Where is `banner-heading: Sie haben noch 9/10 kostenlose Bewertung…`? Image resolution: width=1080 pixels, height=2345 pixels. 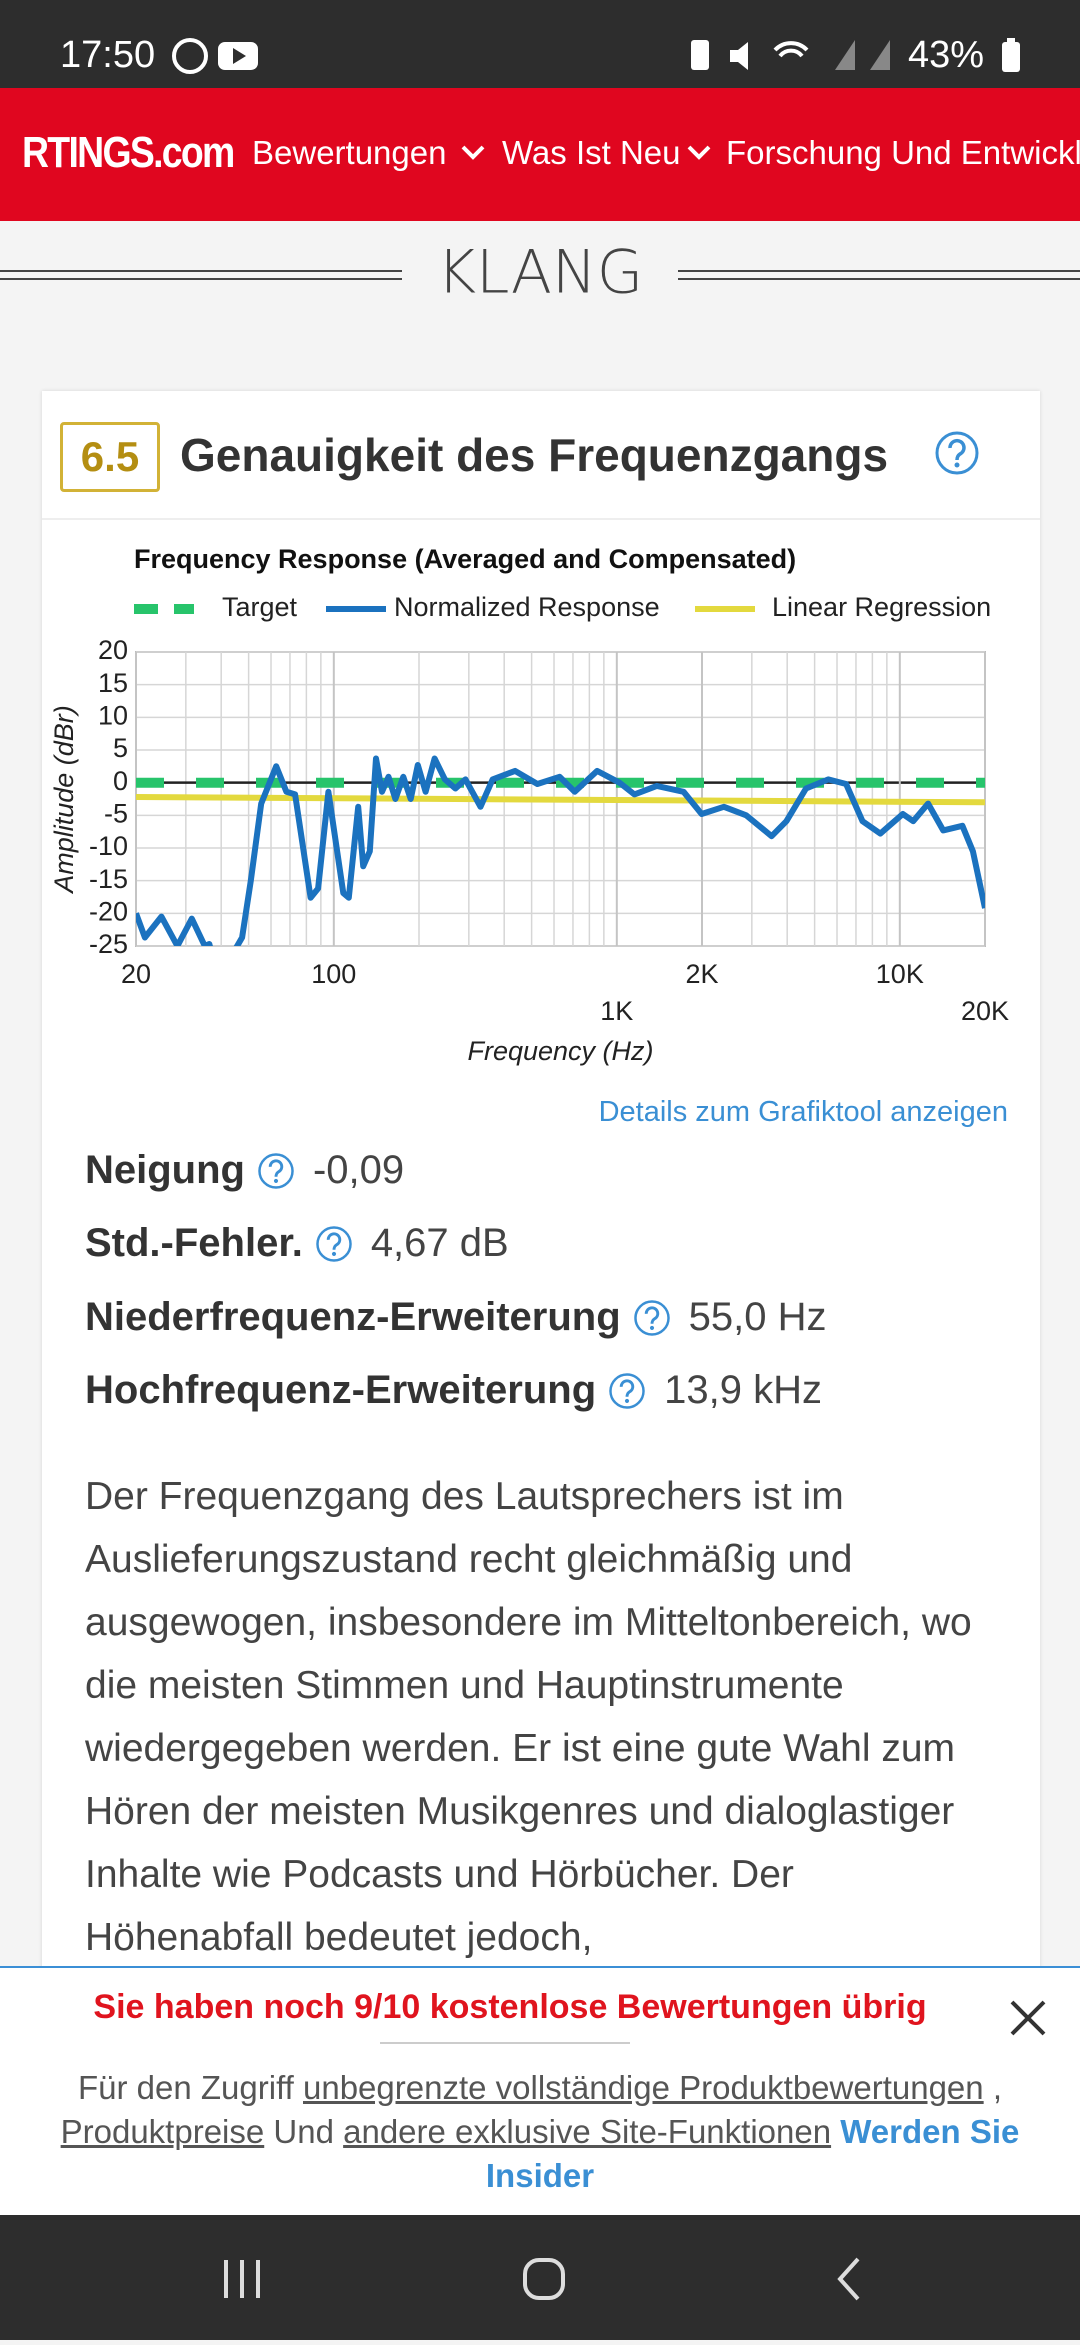
banner-heading: Sie haben noch 9/10 kostenlose Bewertung… is located at coordinates (510, 2007).